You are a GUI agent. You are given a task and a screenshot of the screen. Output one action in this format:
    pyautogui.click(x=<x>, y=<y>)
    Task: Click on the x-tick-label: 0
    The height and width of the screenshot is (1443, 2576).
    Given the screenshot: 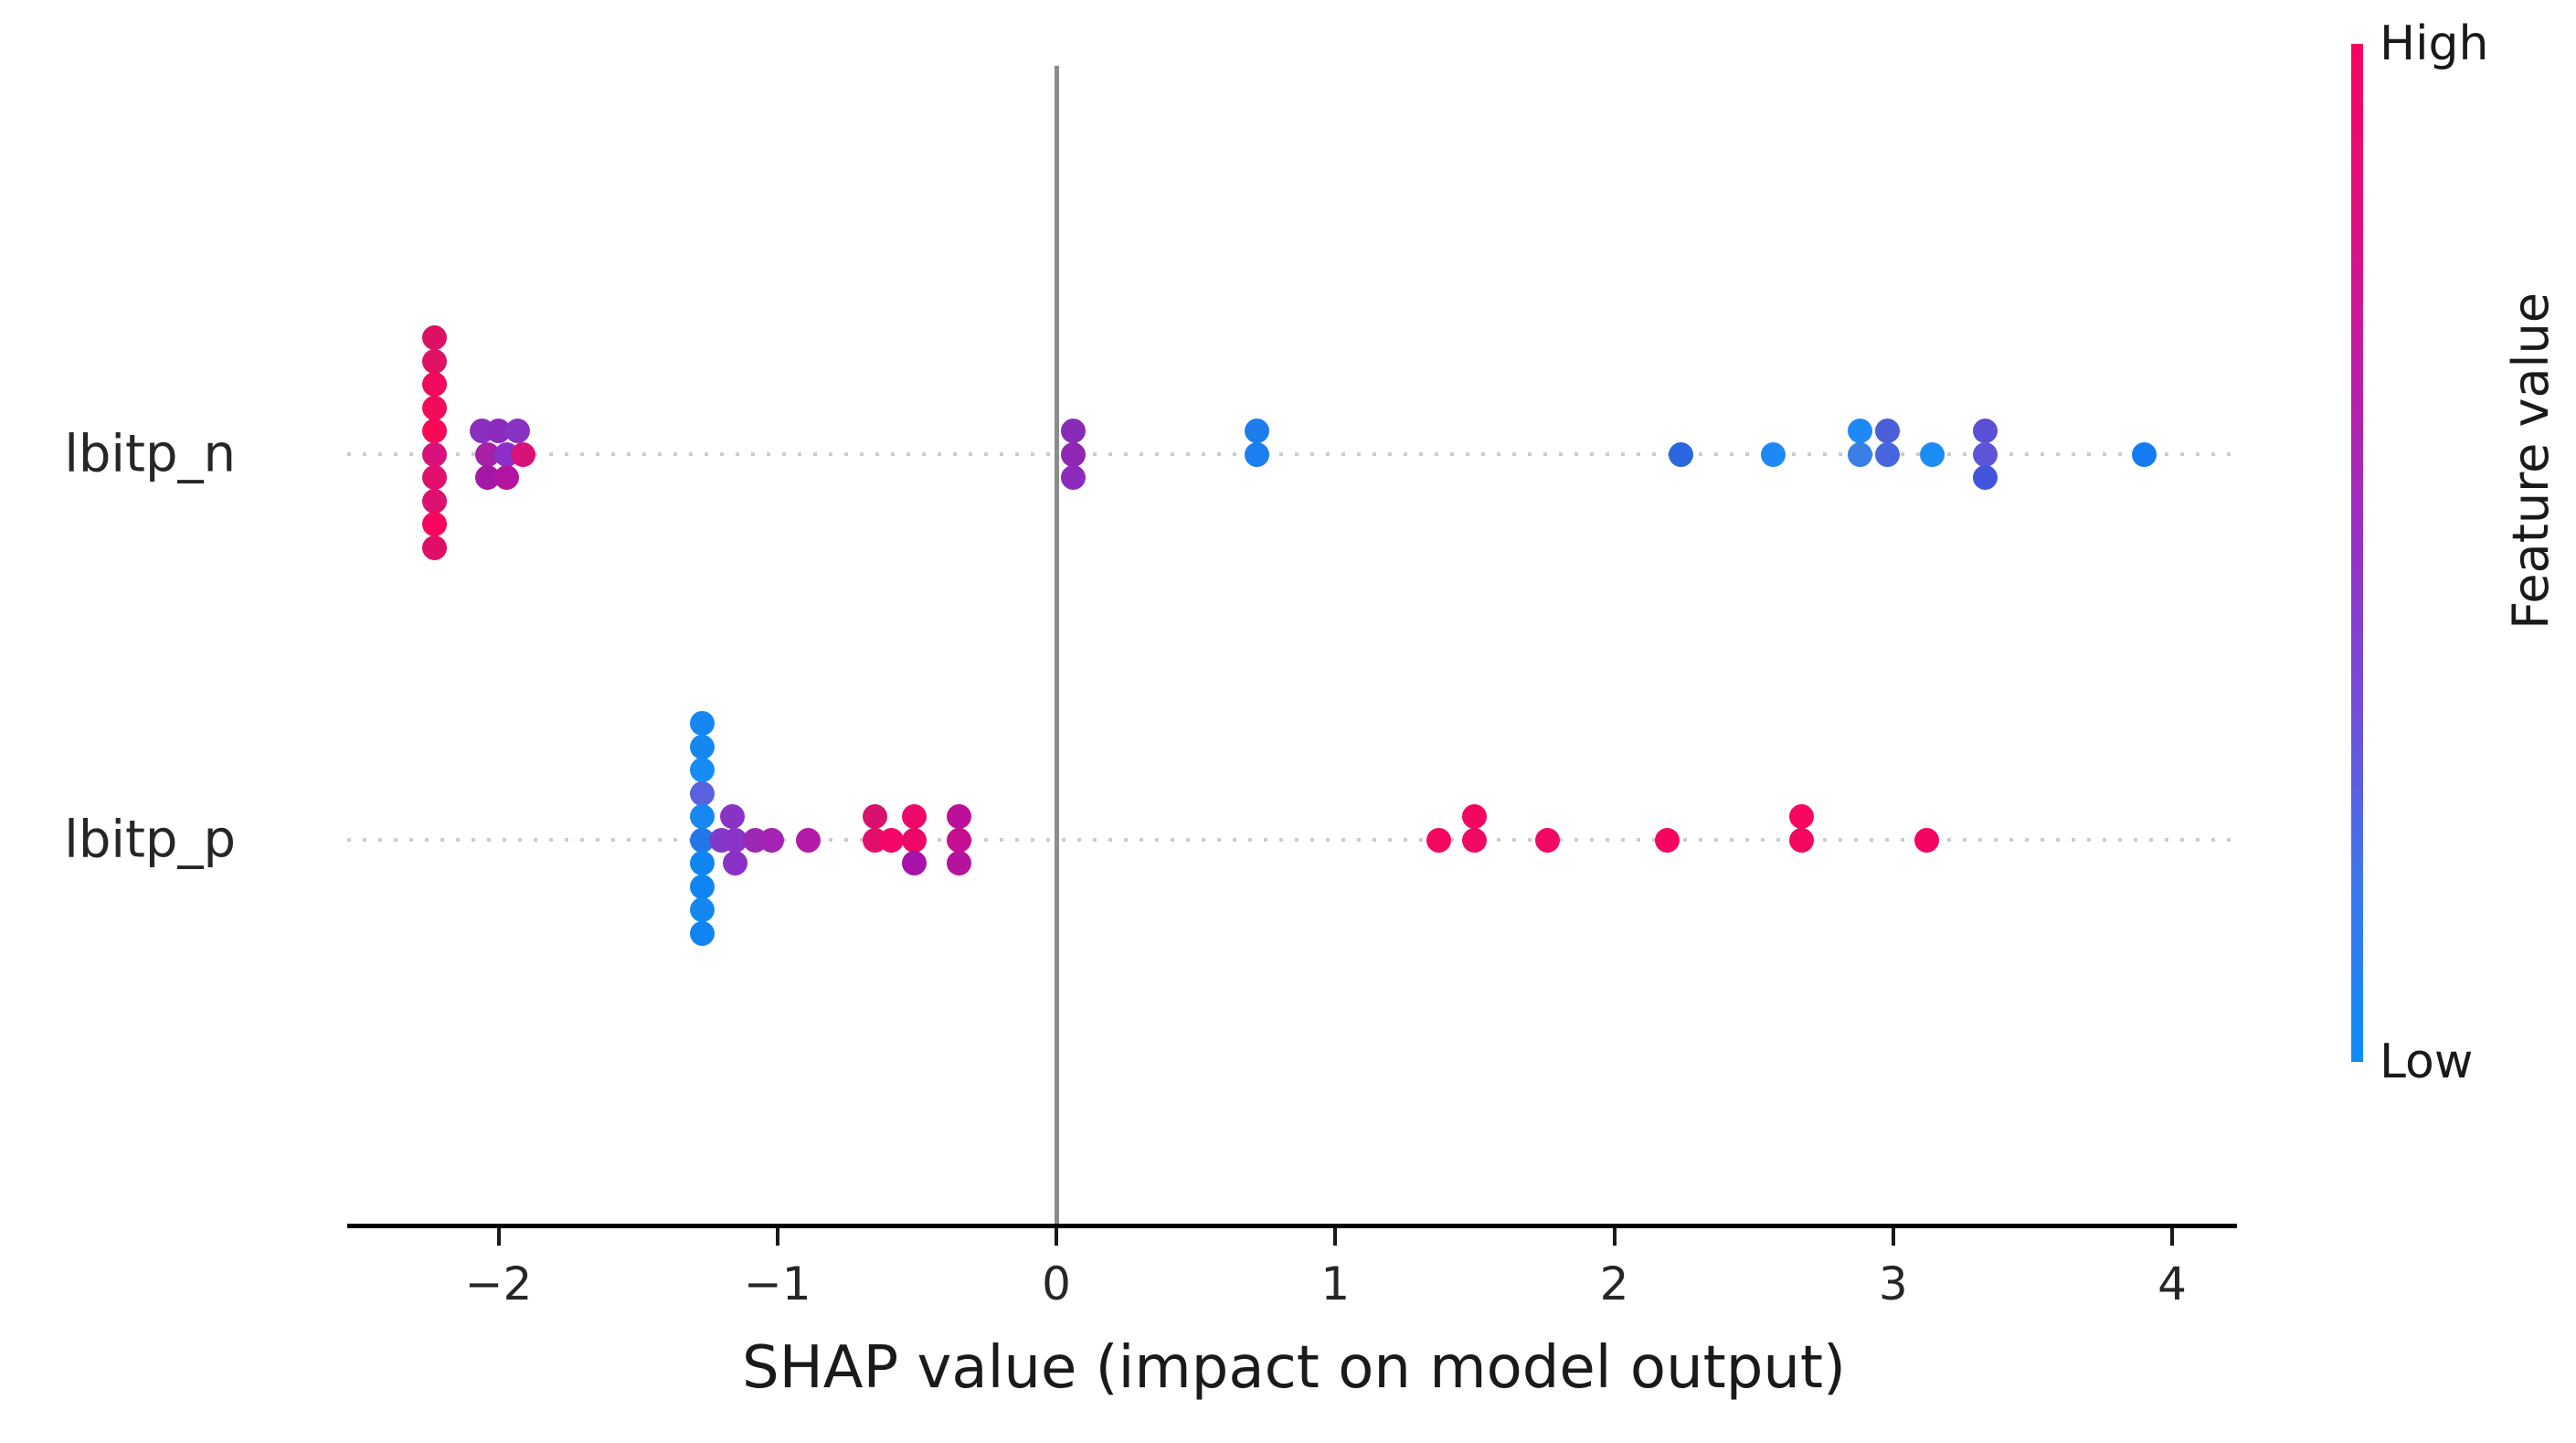 What is the action you would take?
    pyautogui.click(x=1056, y=1283)
    